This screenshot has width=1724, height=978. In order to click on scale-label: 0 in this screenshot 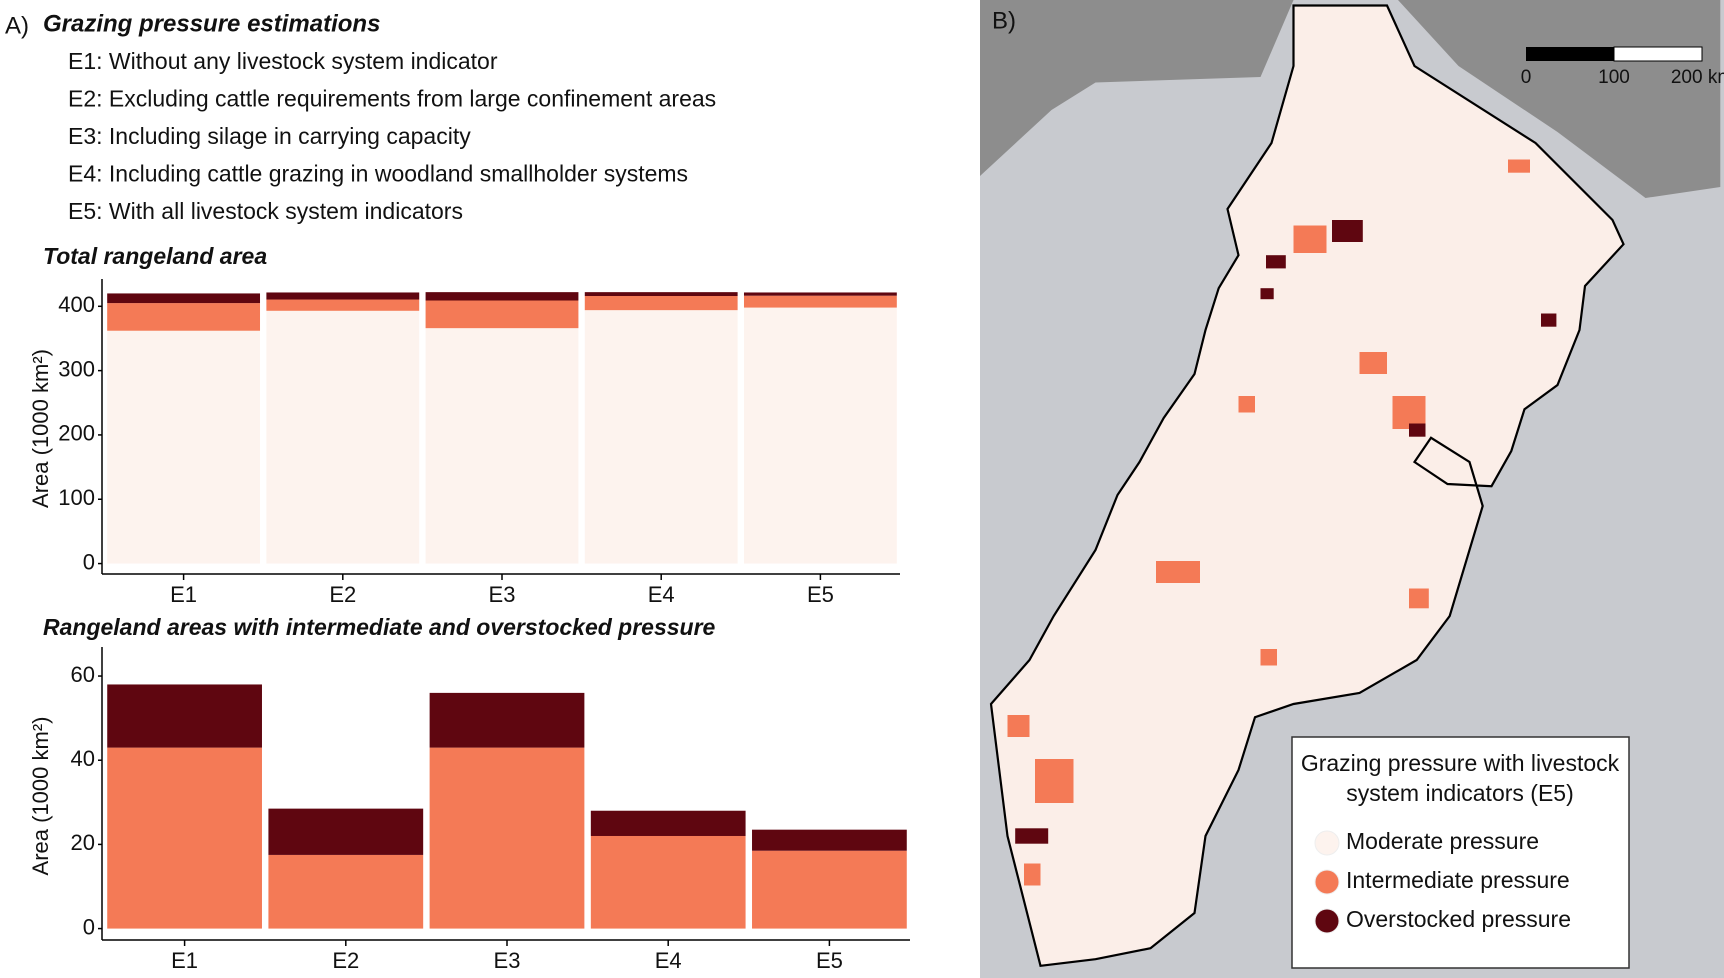, I will do `click(1526, 77)`.